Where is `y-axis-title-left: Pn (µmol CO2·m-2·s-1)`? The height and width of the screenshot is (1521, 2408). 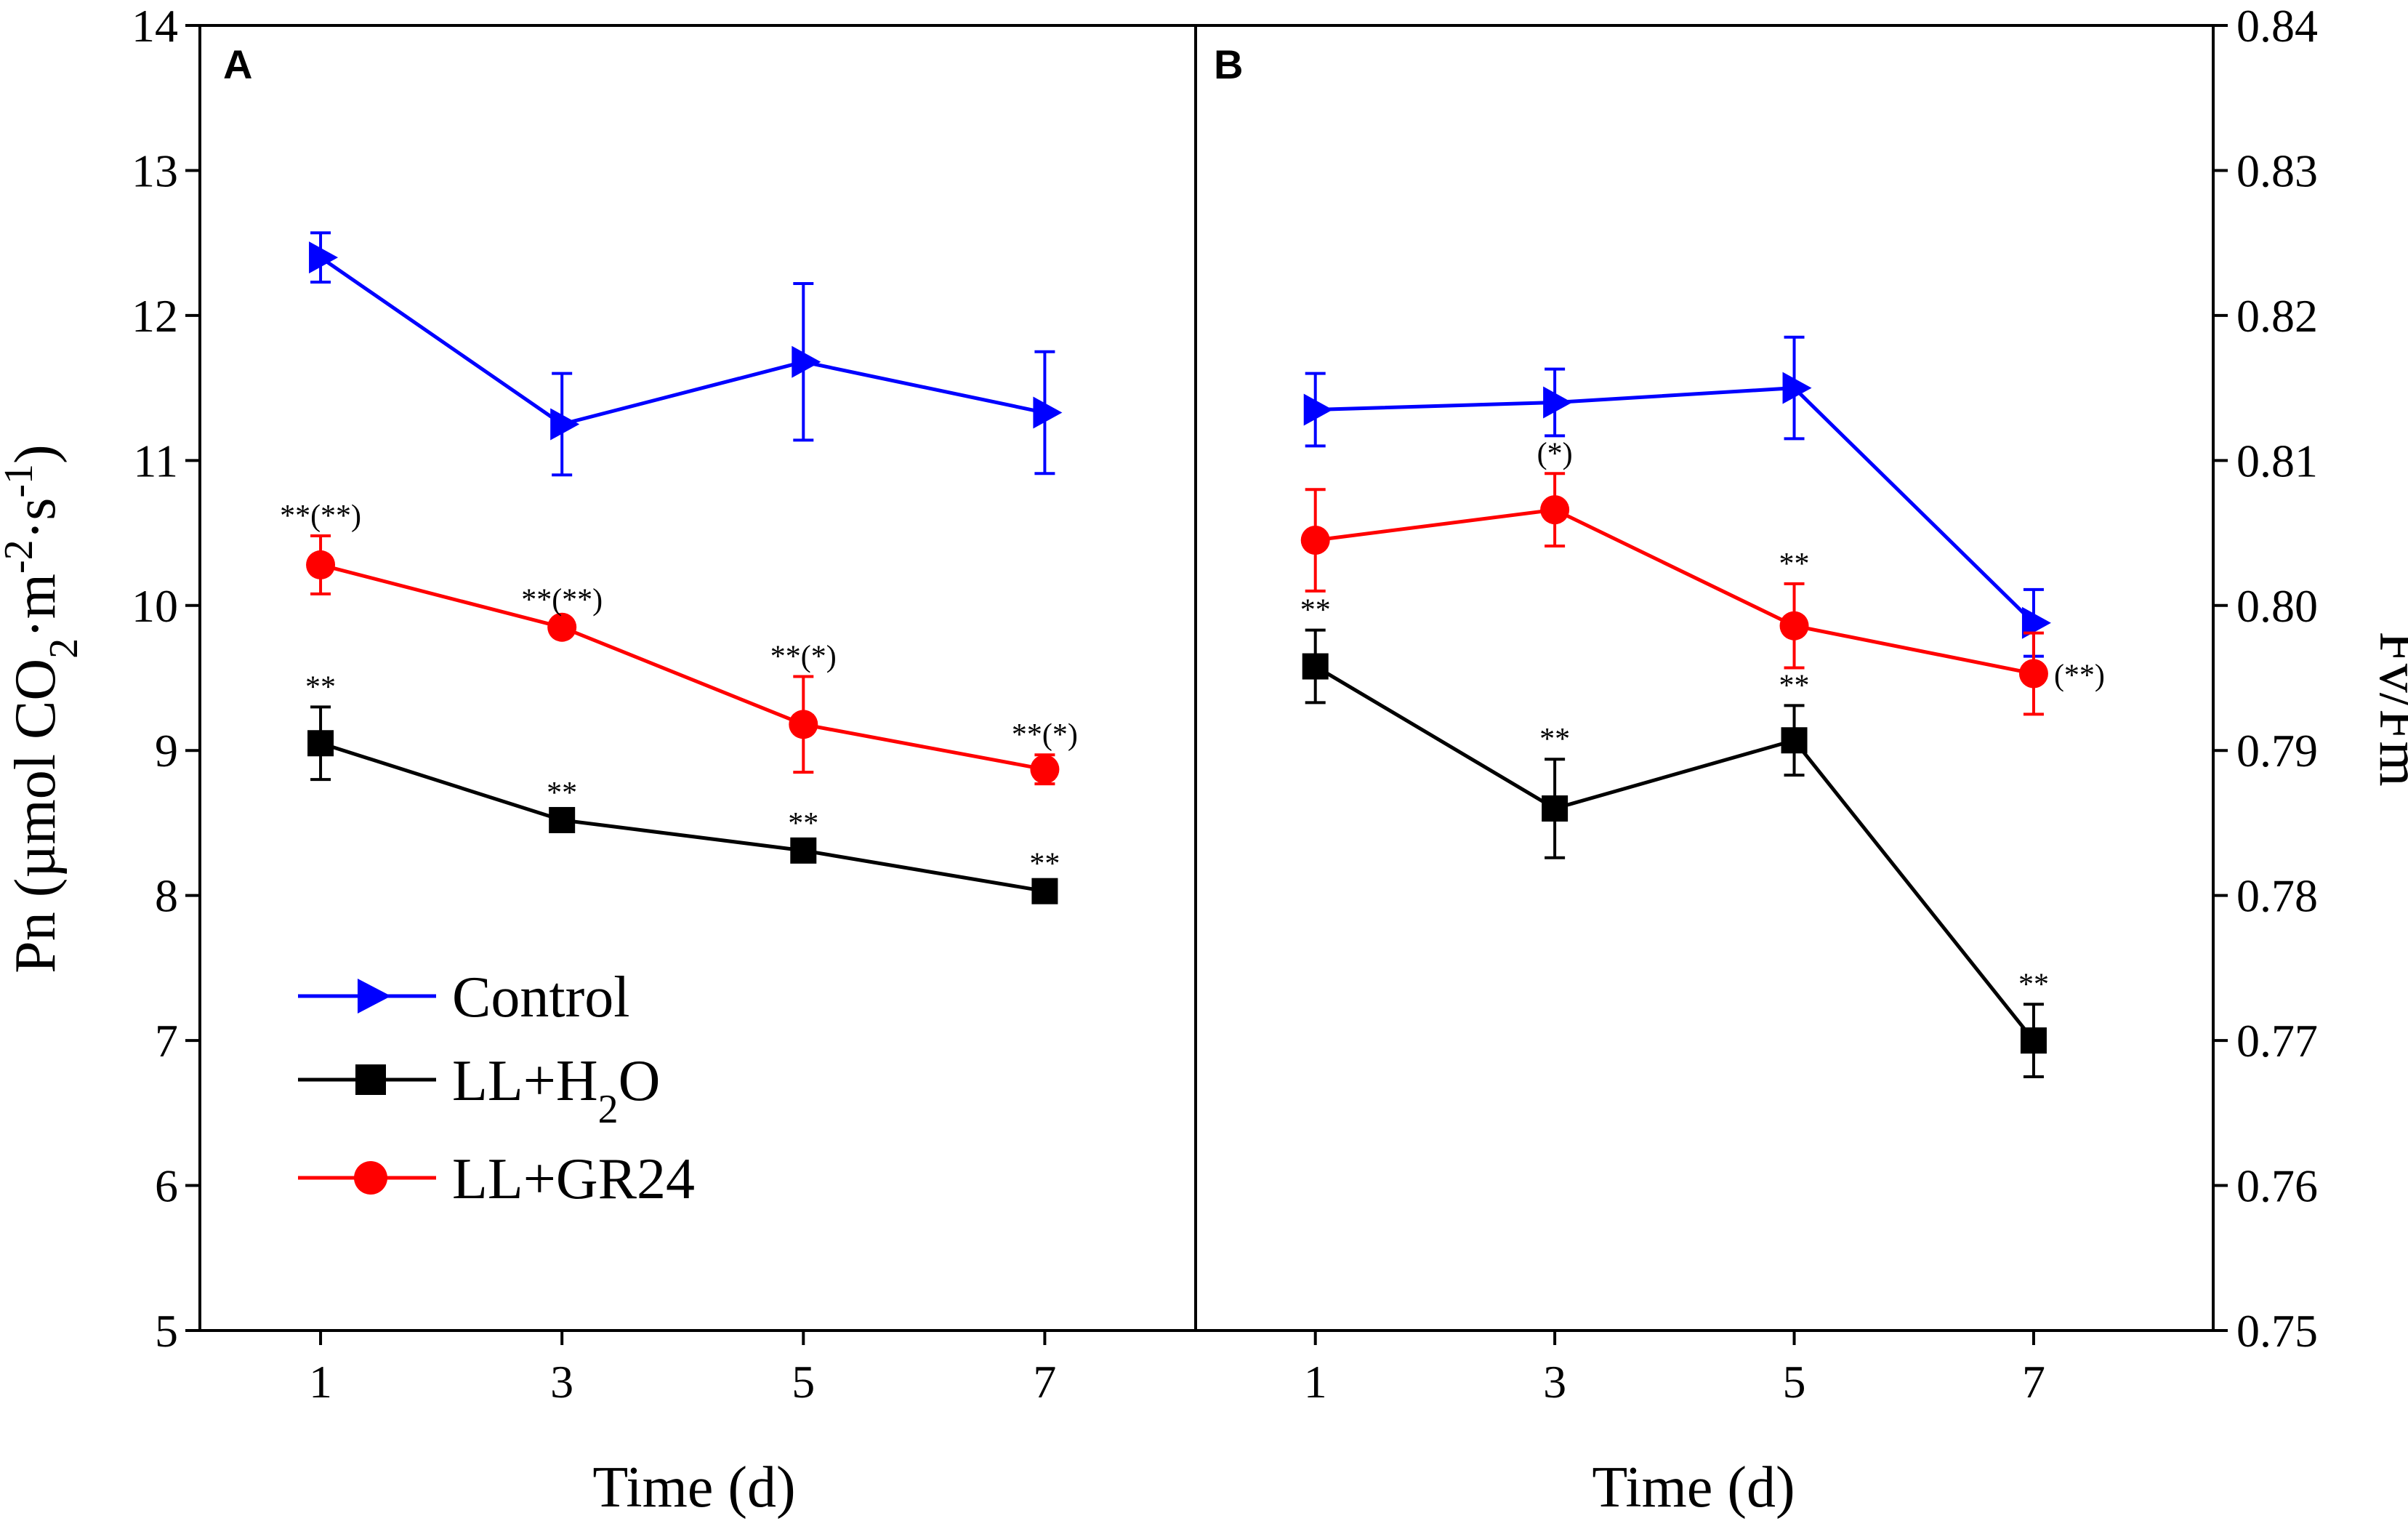
y-axis-title-left: Pn (µmol CO2·m-2·s-1) is located at coordinates (43, 708).